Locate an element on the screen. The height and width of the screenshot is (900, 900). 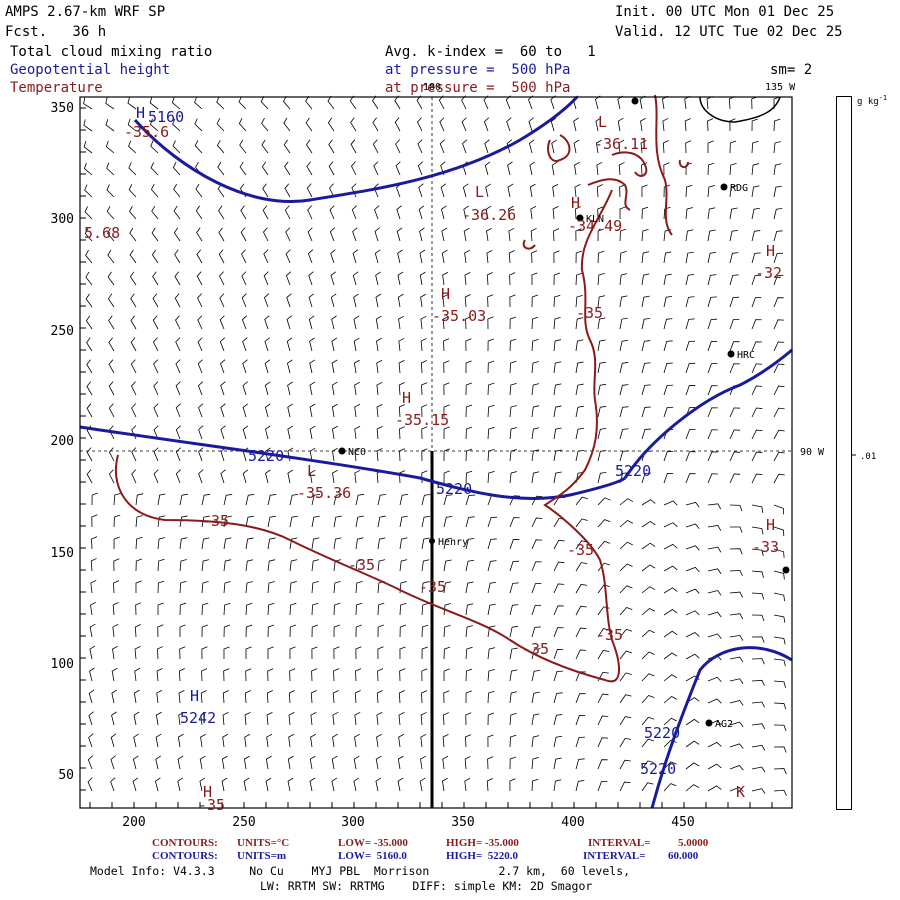
temp-label: -33 is located at coordinates (765, 547).